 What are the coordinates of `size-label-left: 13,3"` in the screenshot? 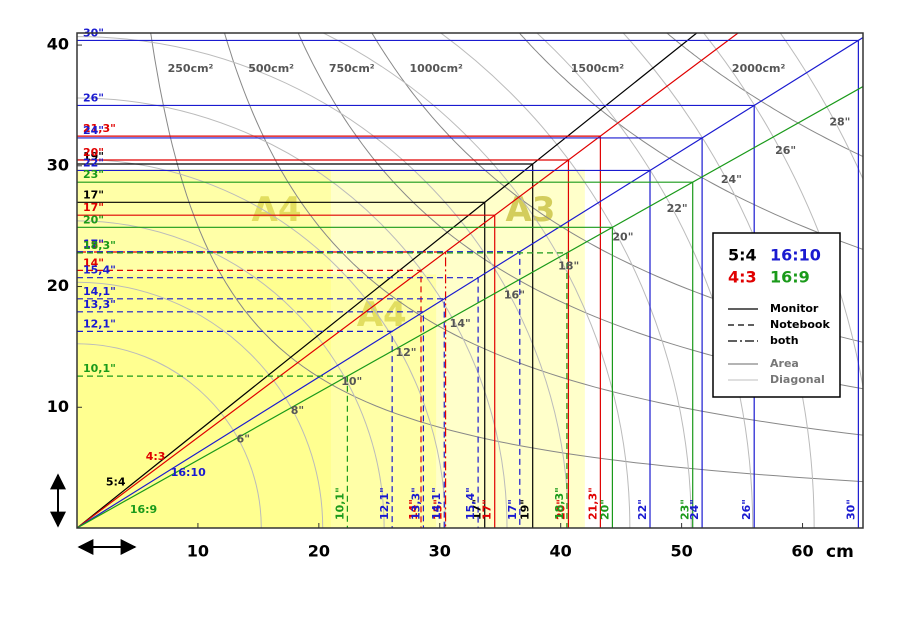 It's located at (99, 304).